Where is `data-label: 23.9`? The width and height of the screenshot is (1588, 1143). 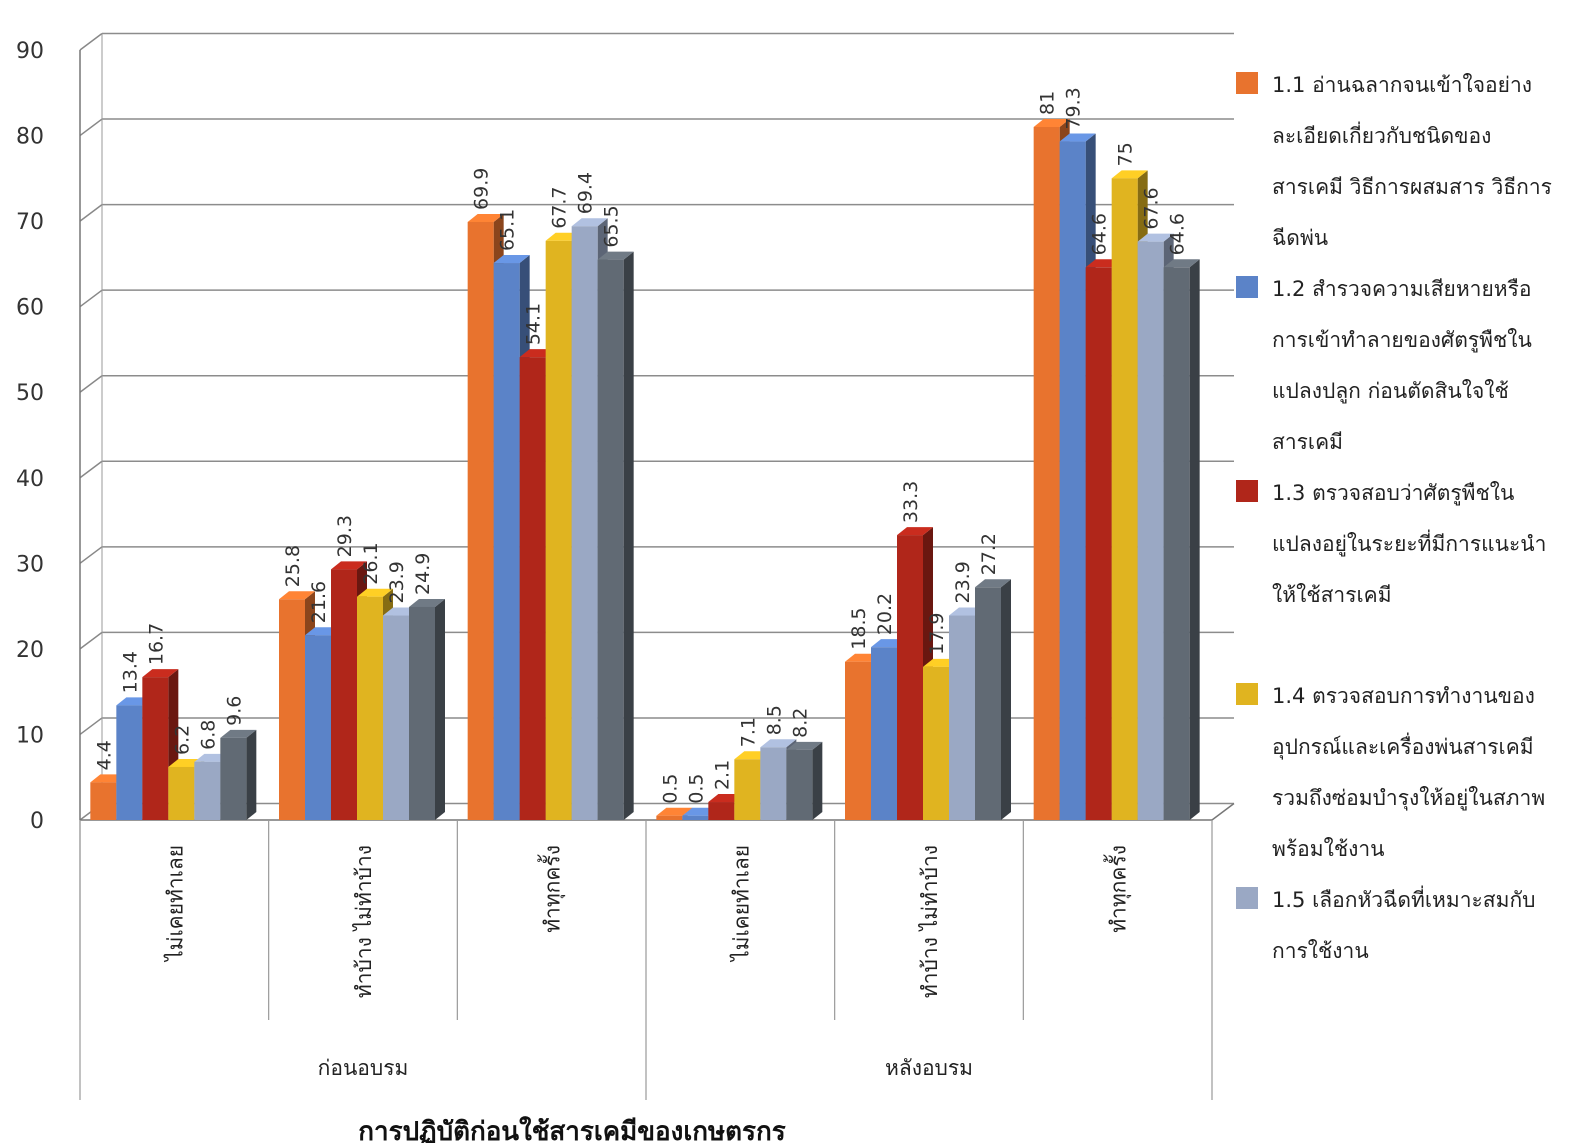 data-label: 23.9 is located at coordinates (397, 582).